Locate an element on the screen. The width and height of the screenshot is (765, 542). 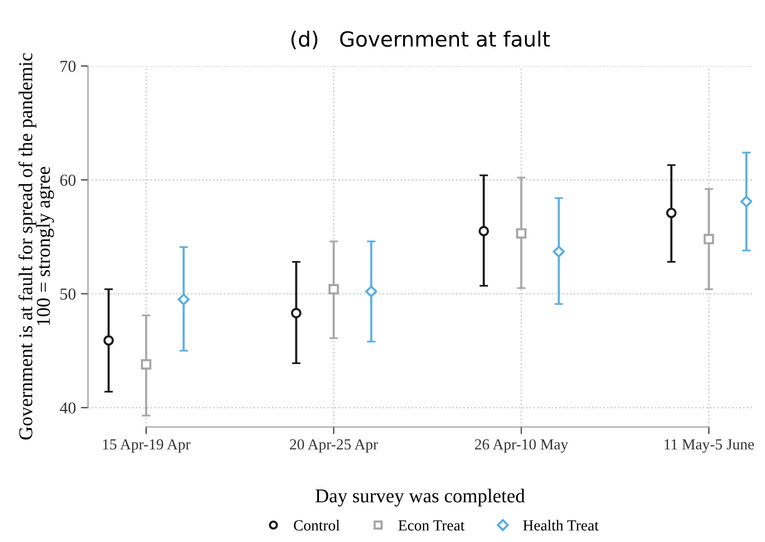
y-tick-label: 70 is located at coordinates (68, 66).